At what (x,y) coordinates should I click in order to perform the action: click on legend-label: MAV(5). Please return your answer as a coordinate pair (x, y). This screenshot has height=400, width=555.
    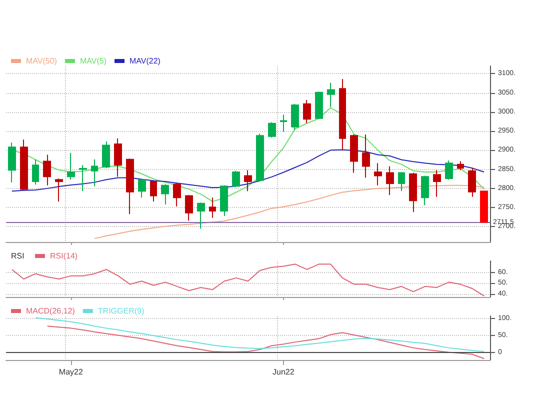
    Looking at the image, I should click on (93, 61).